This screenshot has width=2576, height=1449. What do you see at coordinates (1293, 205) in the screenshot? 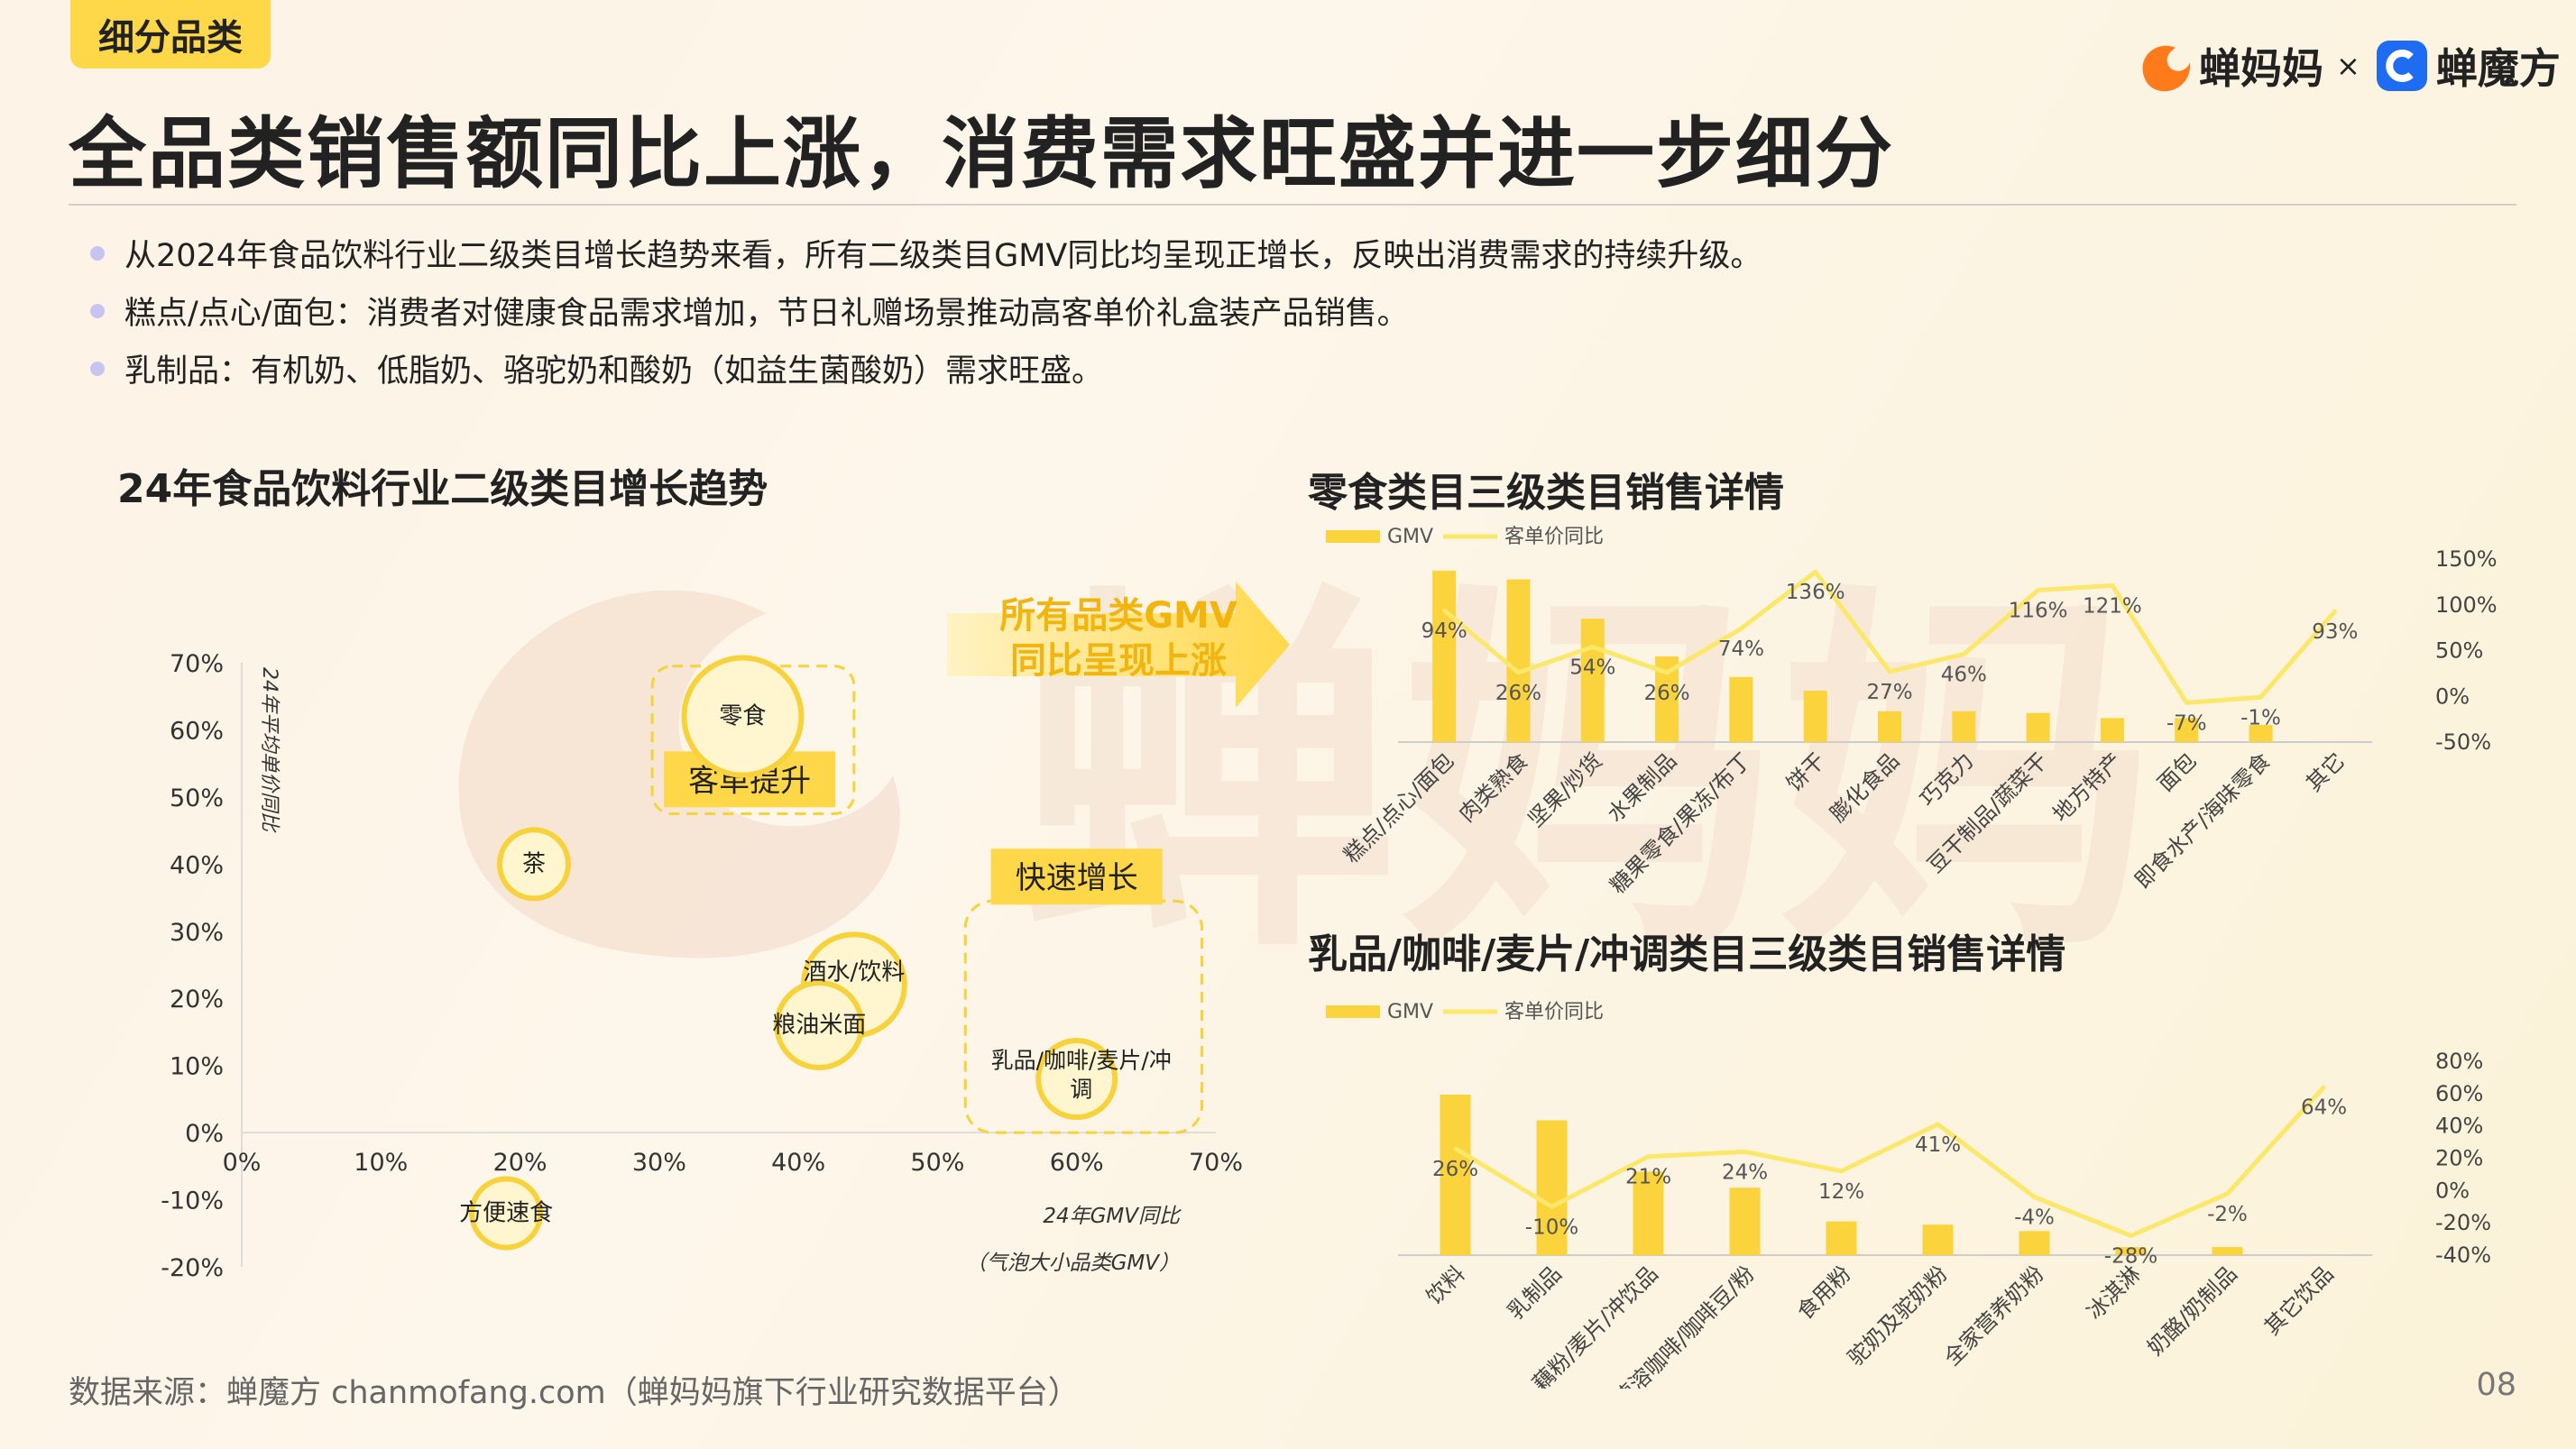
I see `title-divider` at bounding box center [1293, 205].